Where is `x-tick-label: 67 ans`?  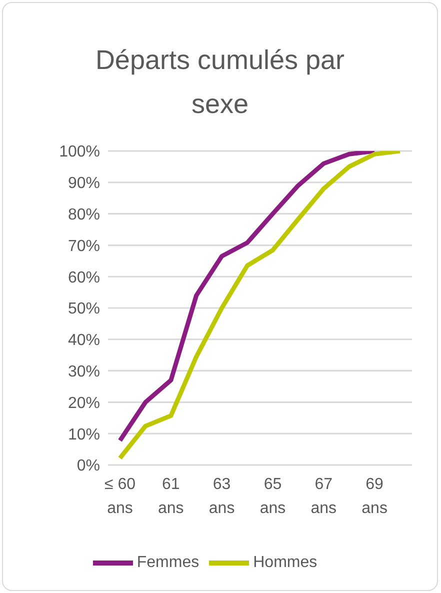 x-tick-label: 67 ans is located at coordinates (323, 496).